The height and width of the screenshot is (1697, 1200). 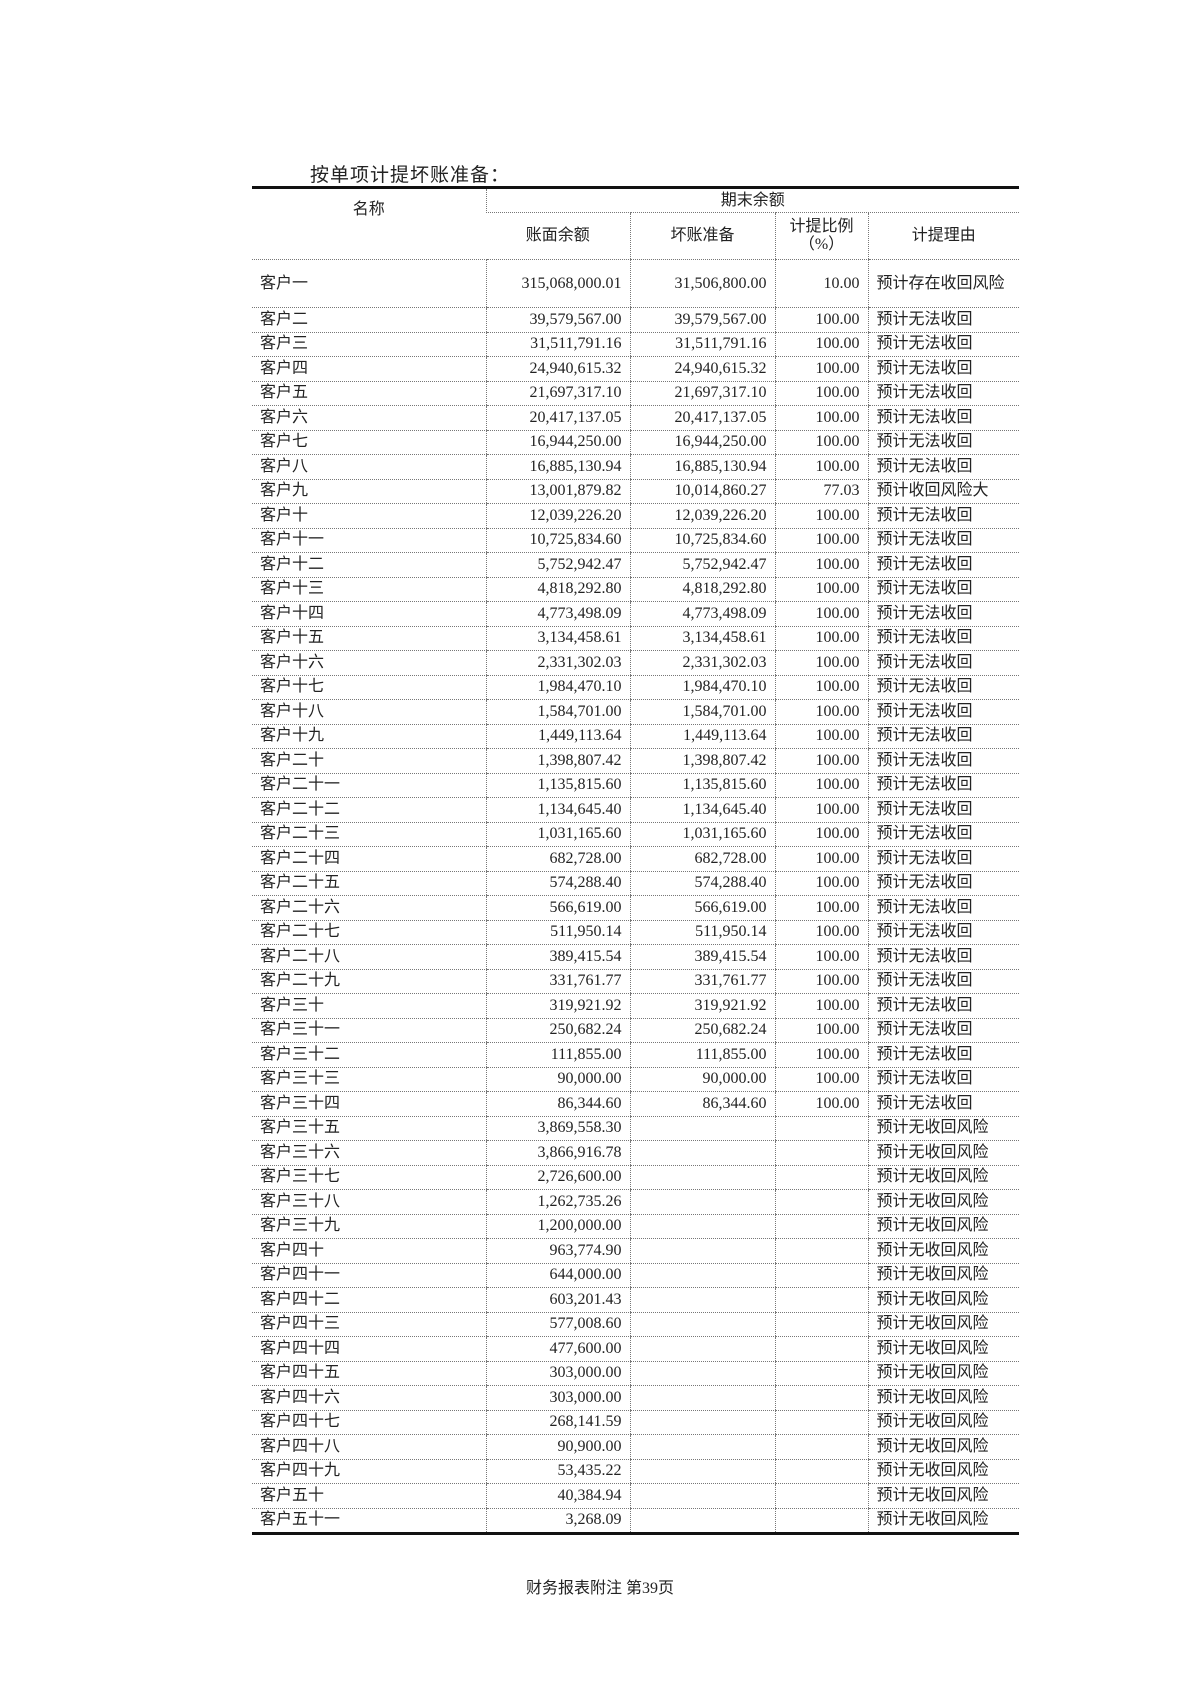 What do you see at coordinates (636, 1153) in the screenshot?
I see `table-row: 客户三十六 3,866,916.78 预计无收回风险` at bounding box center [636, 1153].